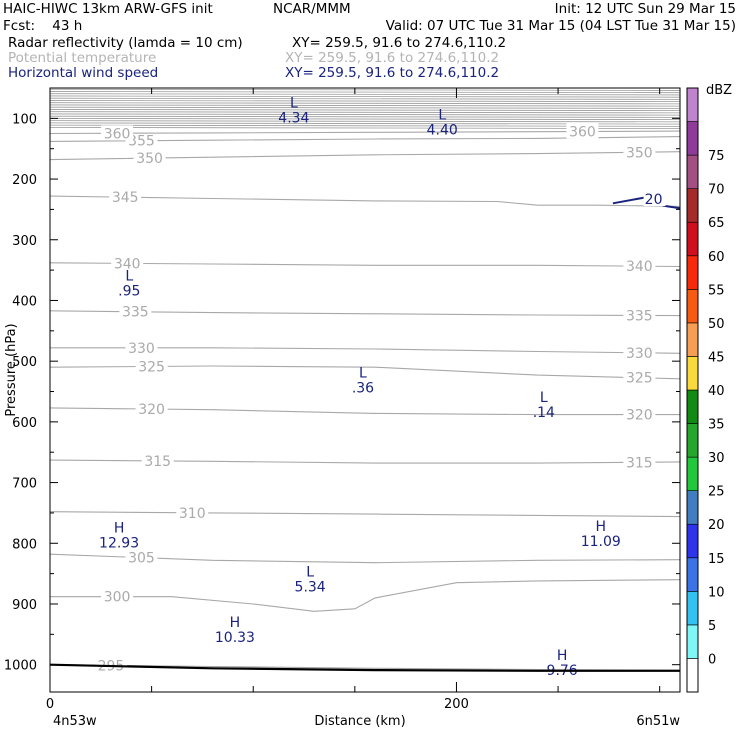 The image size is (740, 740). I want to click on wind-extremum-value: 10.33, so click(235, 638).